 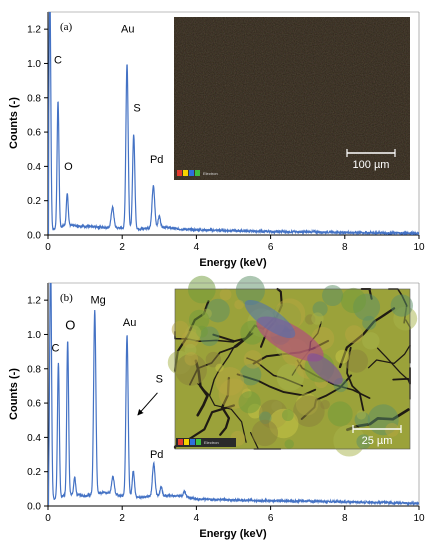 I want to click on panel-a-peak-label-au: Au, so click(x=127, y=30).